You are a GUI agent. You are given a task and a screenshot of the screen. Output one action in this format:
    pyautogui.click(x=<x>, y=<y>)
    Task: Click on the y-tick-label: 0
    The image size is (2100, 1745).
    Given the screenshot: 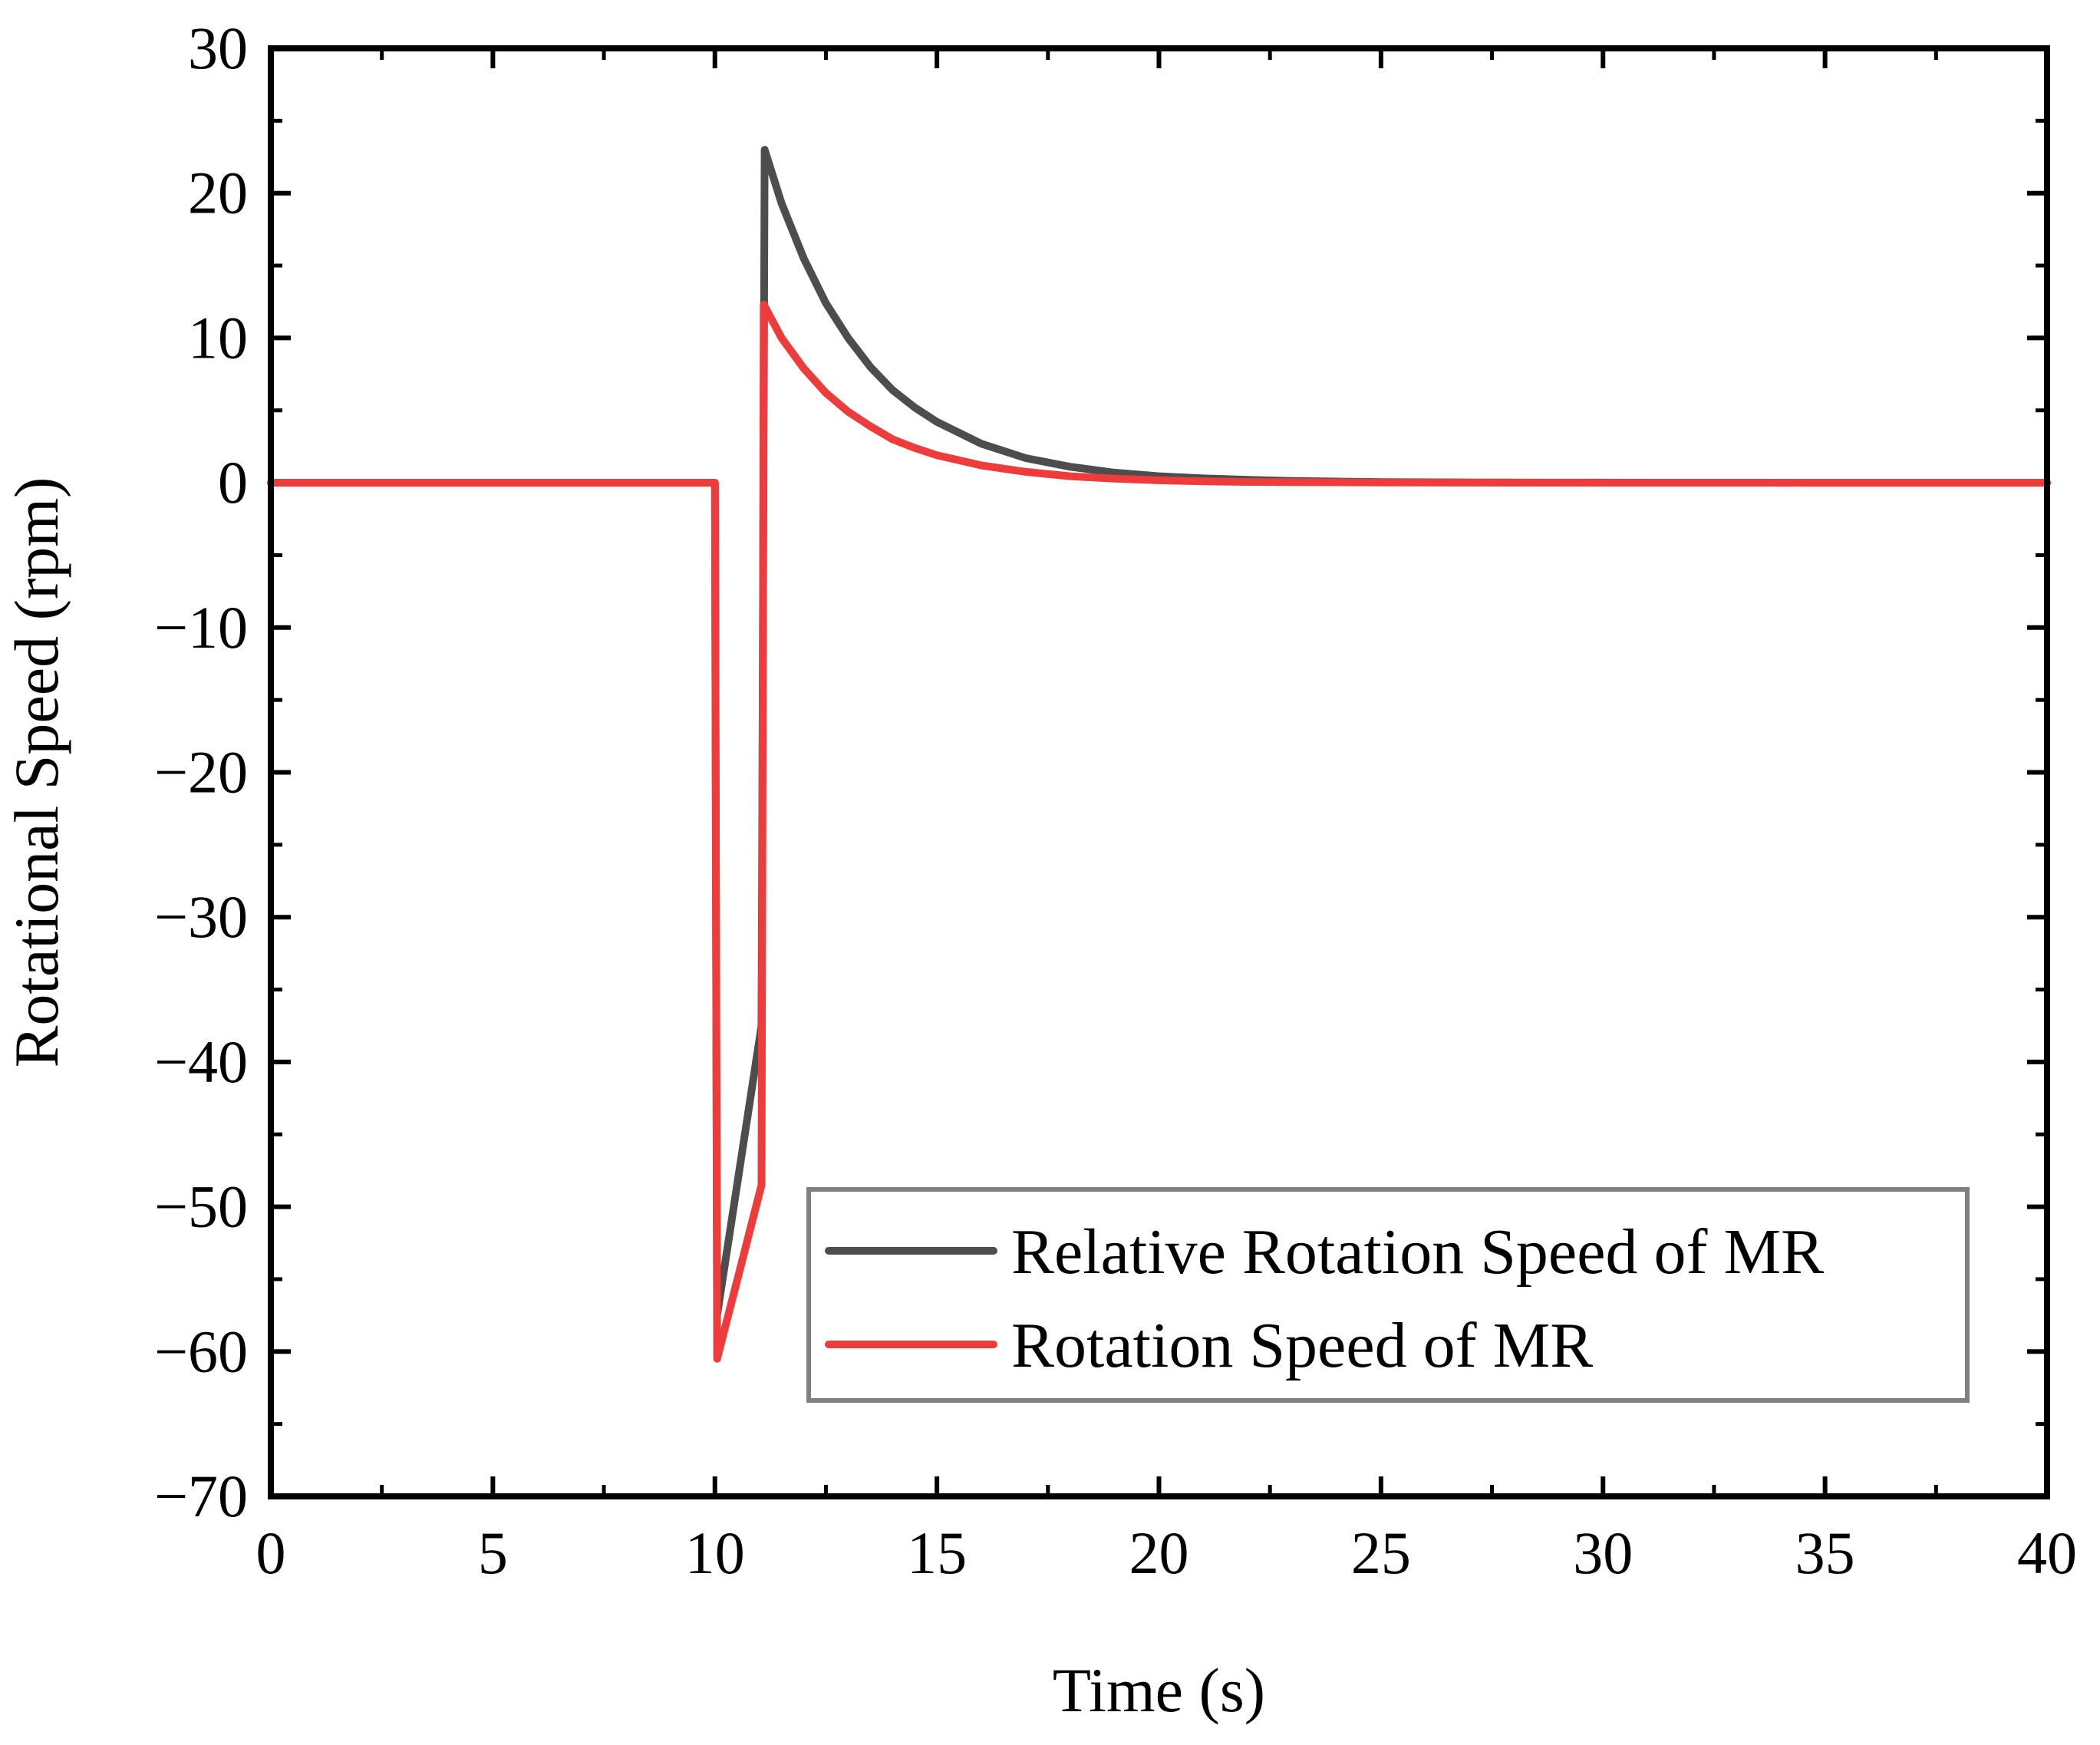 What is the action you would take?
    pyautogui.click(x=233, y=482)
    